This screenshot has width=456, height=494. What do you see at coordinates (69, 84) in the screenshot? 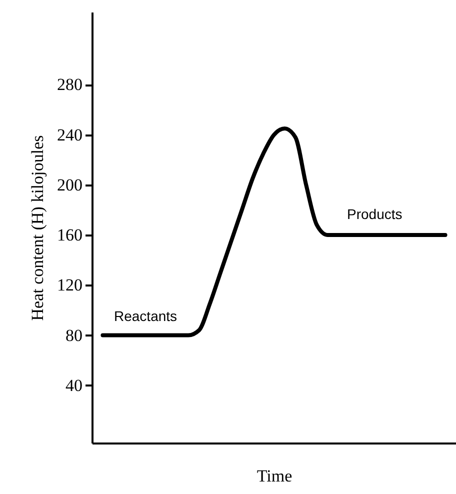
I see `y-tick-label: 280` at bounding box center [69, 84].